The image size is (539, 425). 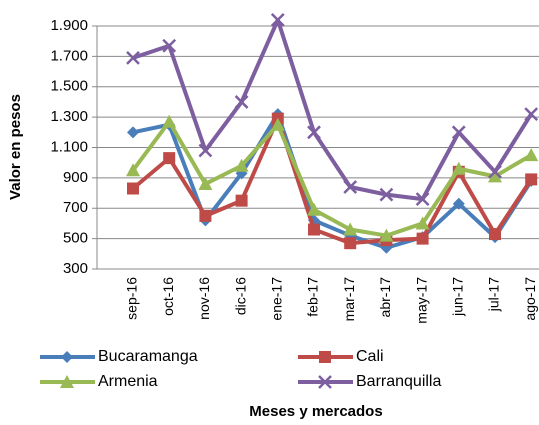 What do you see at coordinates (204, 298) in the screenshot?
I see `x-tick-label: nov-16` at bounding box center [204, 298].